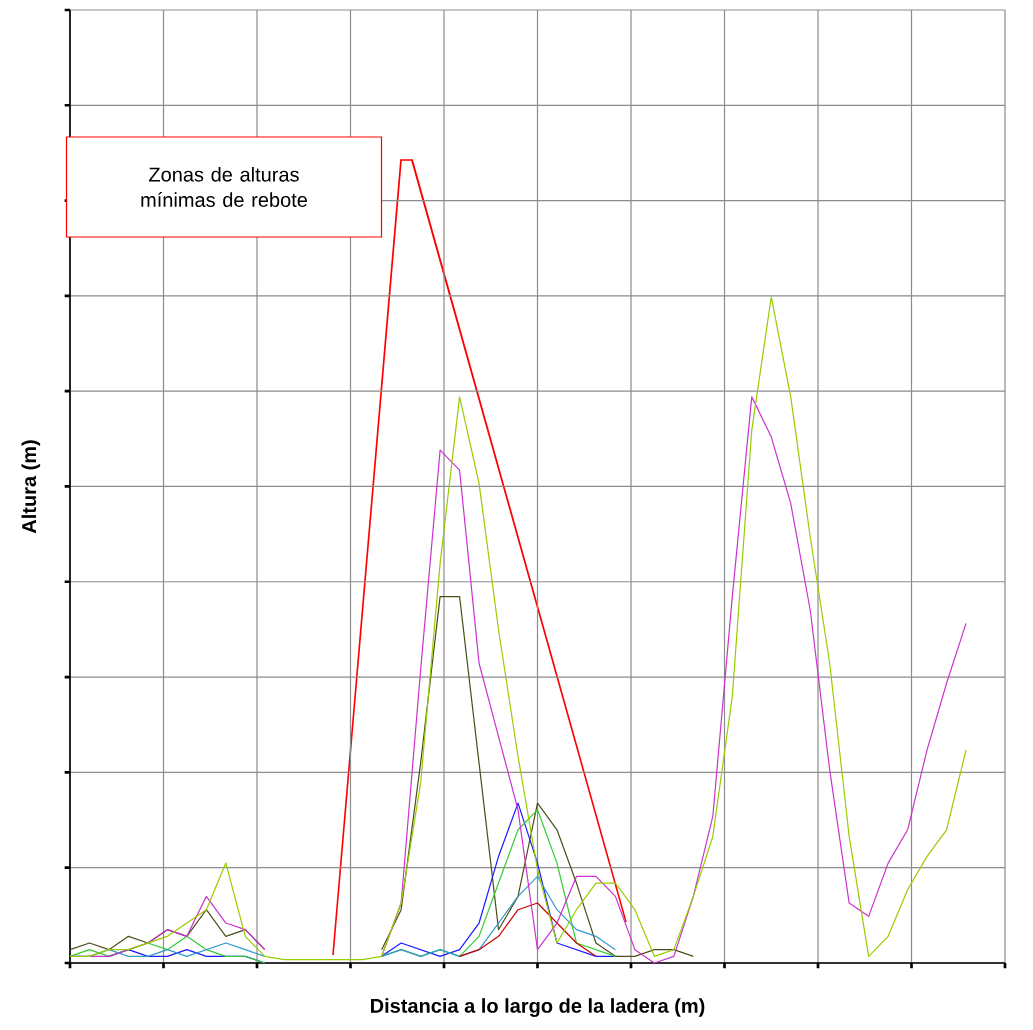  What do you see at coordinates (538, 1007) in the screenshot?
I see `x-axis-title: Distancia a lo largo de la ladera (m)` at bounding box center [538, 1007].